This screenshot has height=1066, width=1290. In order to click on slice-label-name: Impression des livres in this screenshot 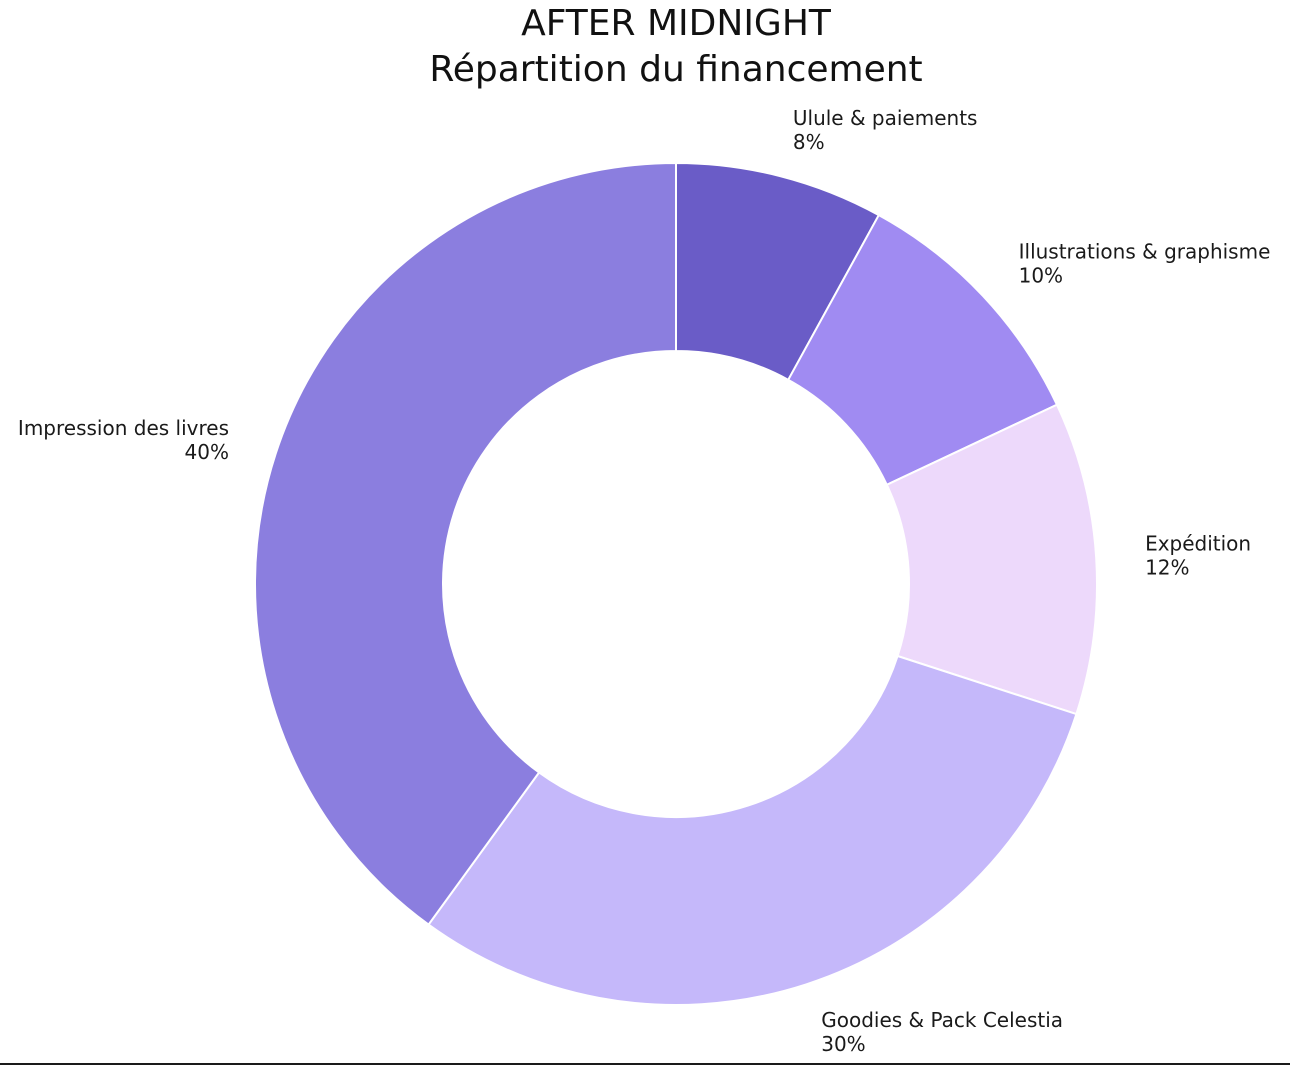, I will do `click(123, 428)`.